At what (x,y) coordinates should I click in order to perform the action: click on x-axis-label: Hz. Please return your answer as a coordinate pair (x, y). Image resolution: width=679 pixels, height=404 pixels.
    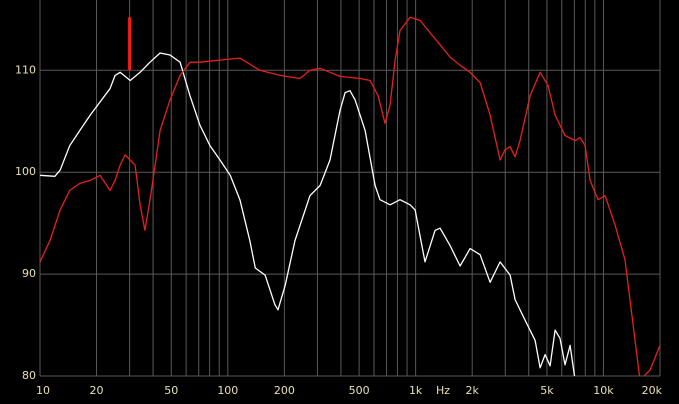
    Looking at the image, I should click on (443, 390).